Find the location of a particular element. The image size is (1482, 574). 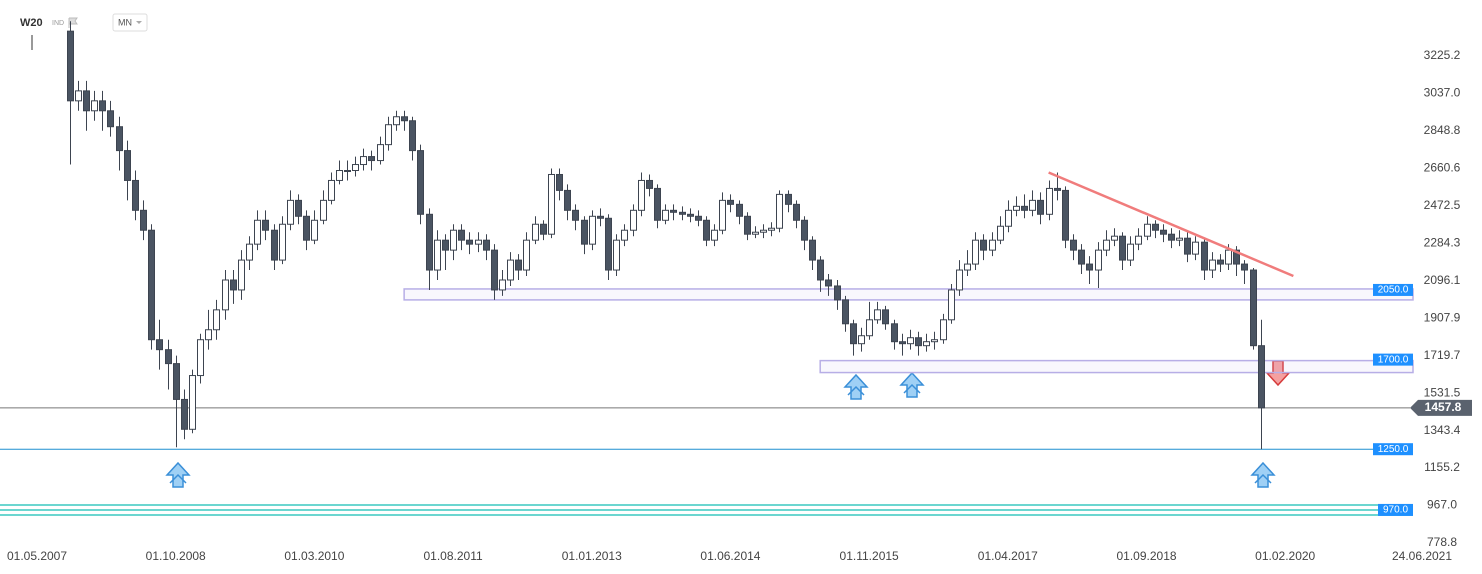

x-tick-label: 01.02.2020 is located at coordinates (1285, 556).